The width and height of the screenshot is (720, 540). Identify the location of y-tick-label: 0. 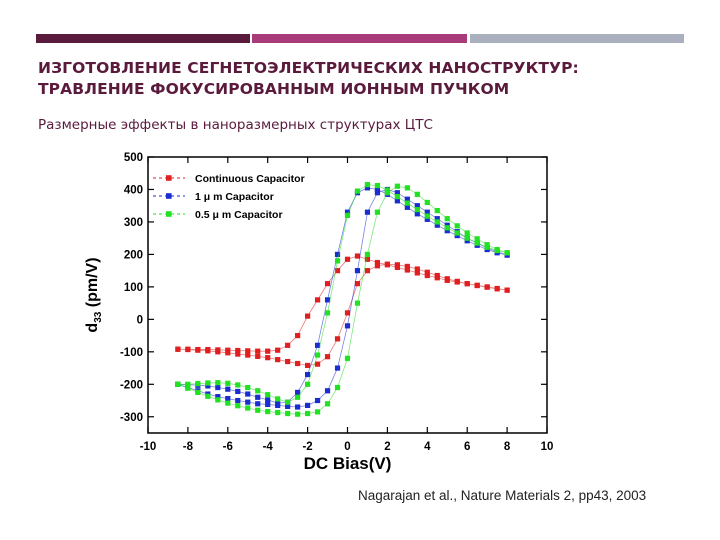
(140, 320).